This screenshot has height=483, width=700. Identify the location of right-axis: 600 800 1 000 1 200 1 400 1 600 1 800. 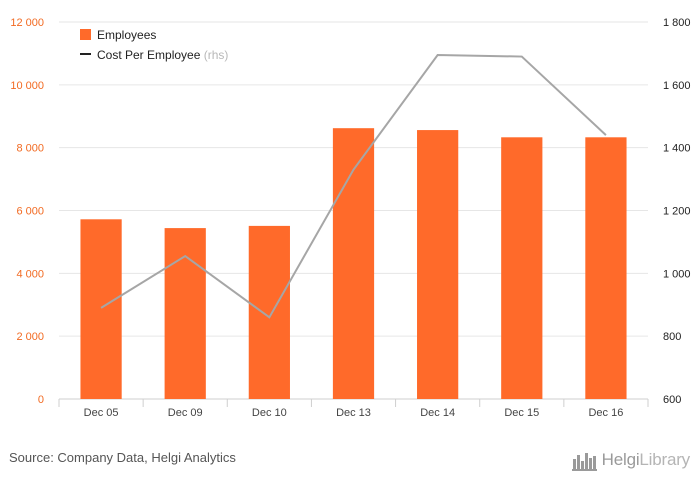
(677, 211).